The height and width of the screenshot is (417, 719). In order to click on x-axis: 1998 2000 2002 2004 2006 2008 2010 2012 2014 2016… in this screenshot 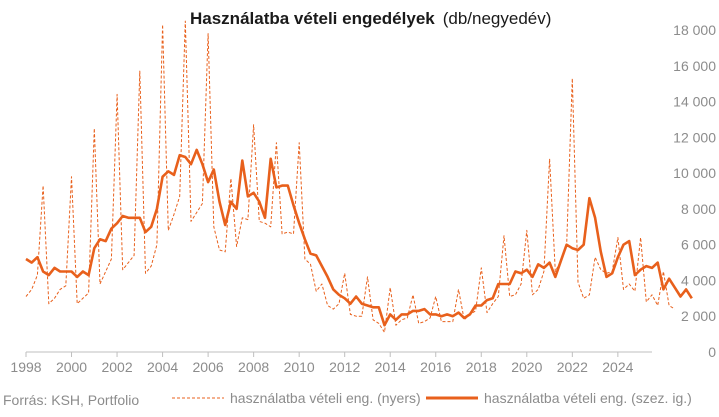, I will do `click(322, 363)`.